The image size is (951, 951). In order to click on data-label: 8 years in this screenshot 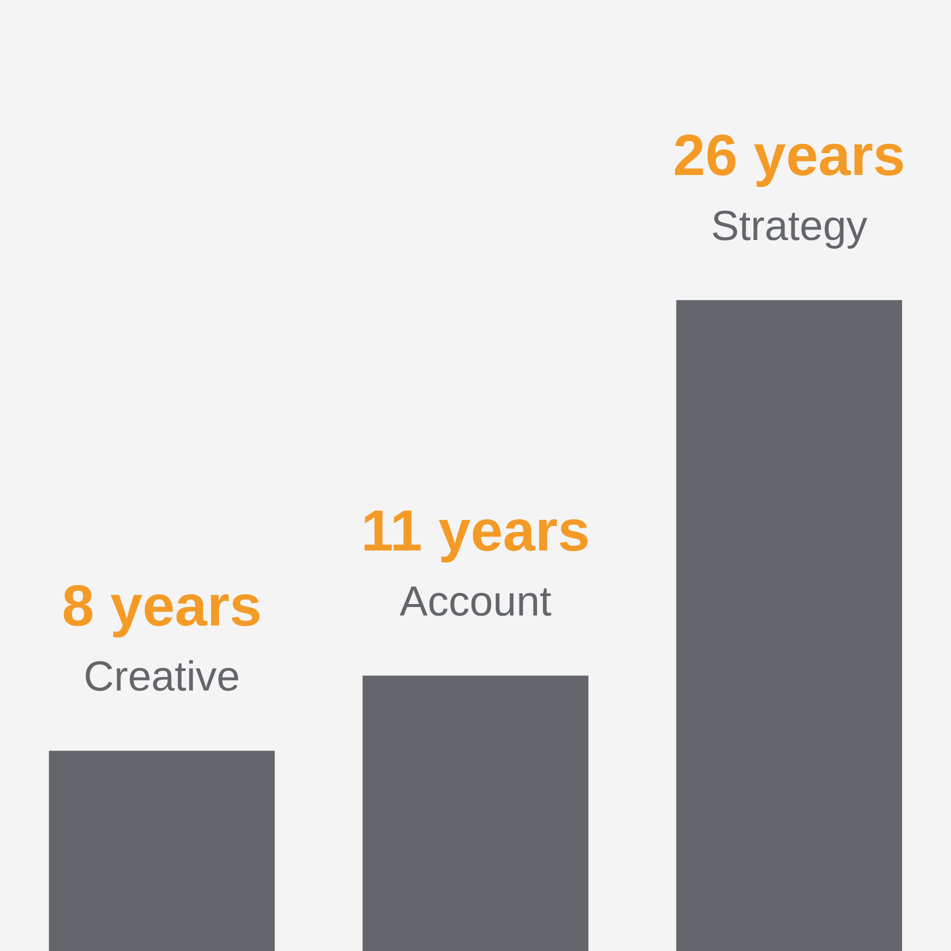, I will do `click(162, 606)`.